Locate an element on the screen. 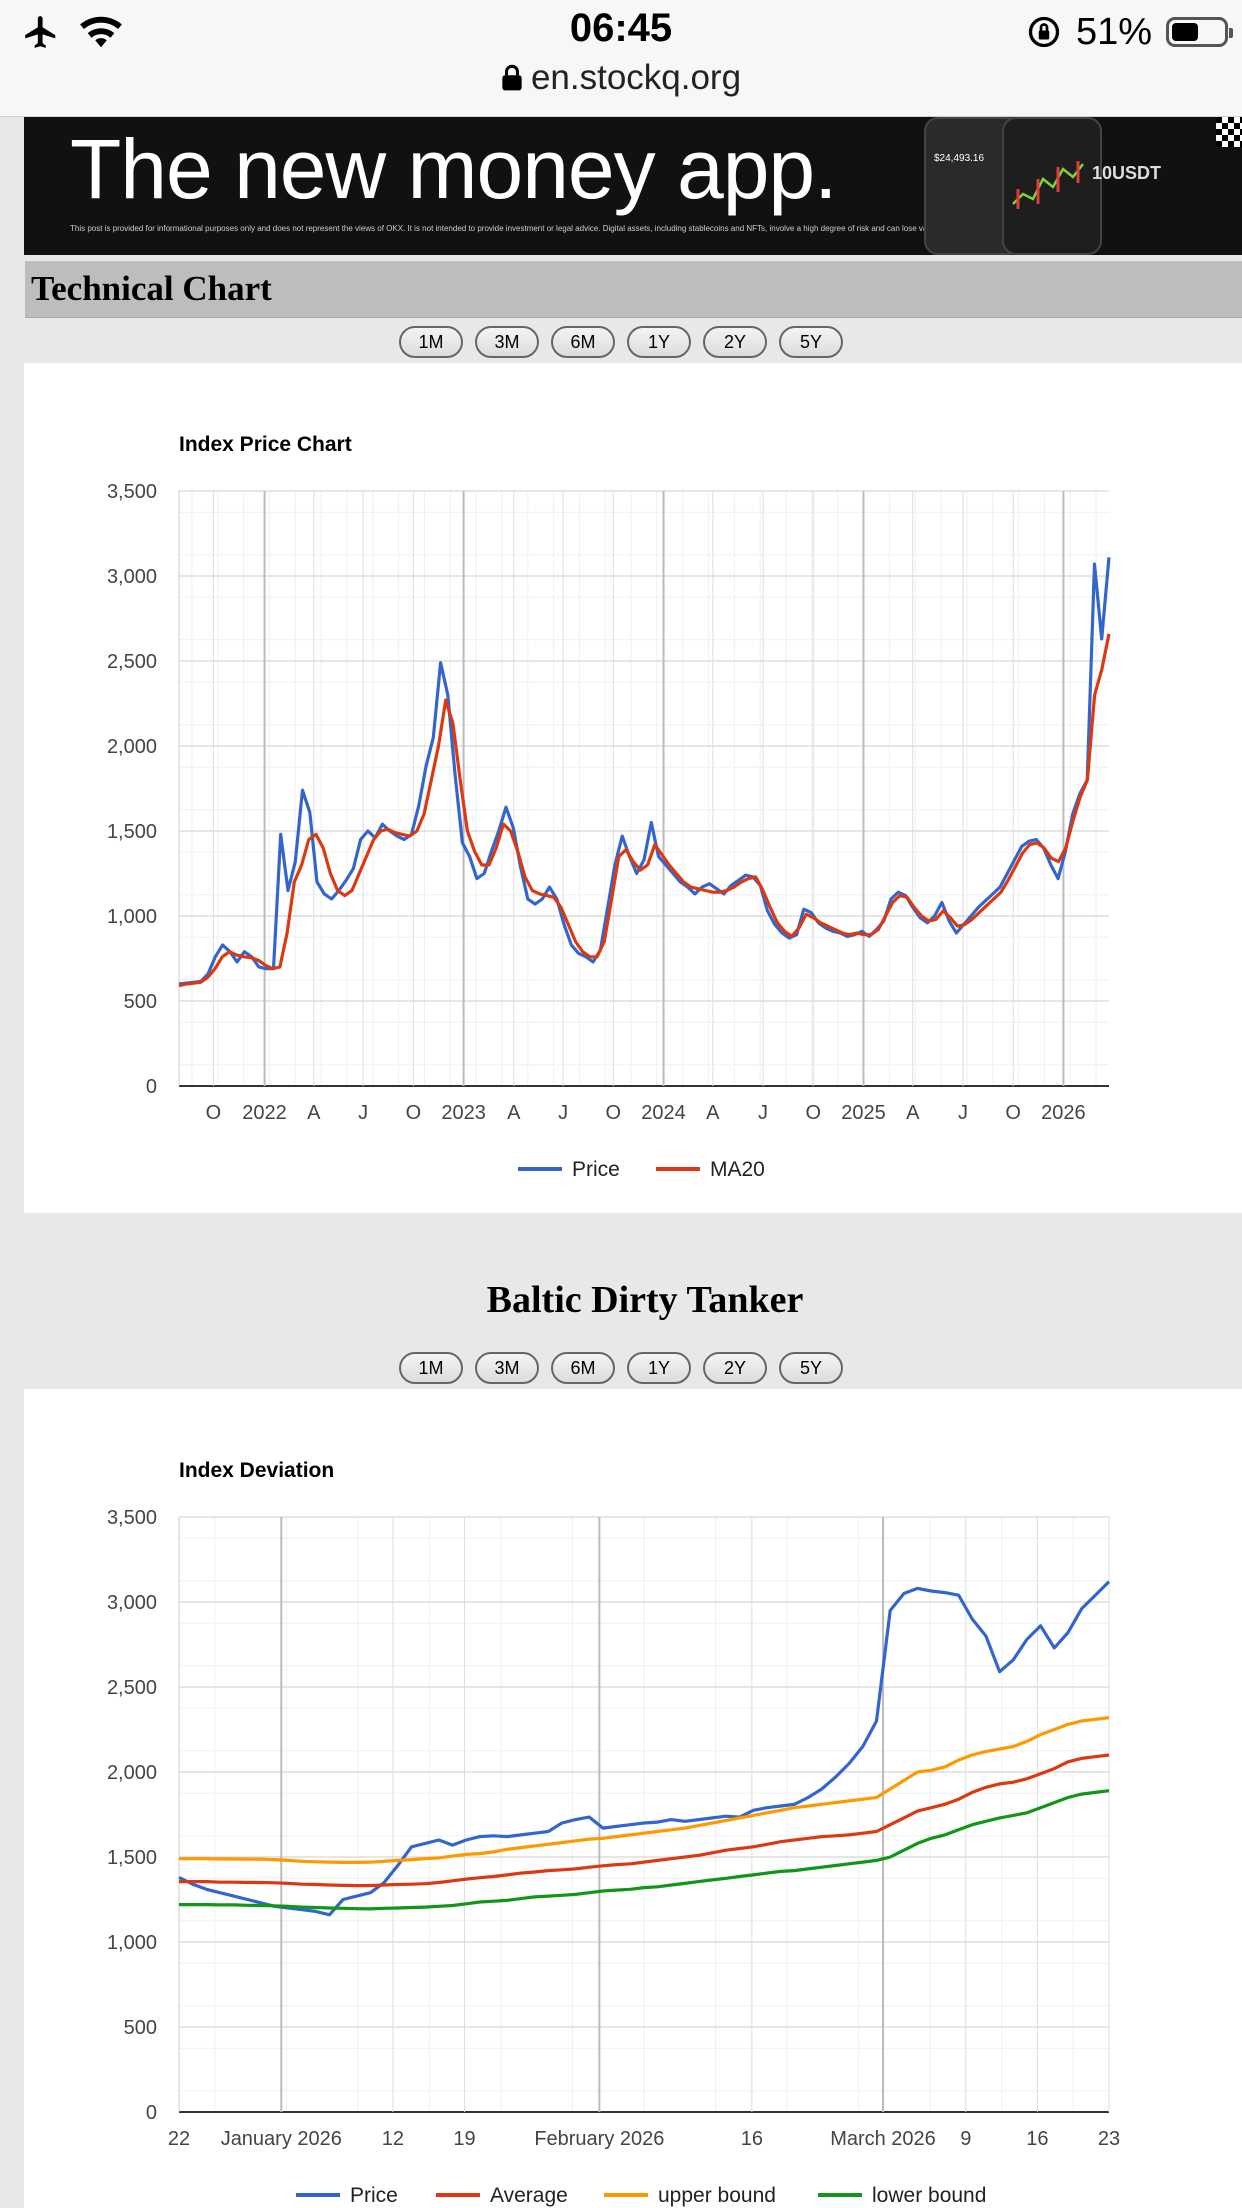  x-tick-label: February 2026 is located at coordinates (599, 2139).